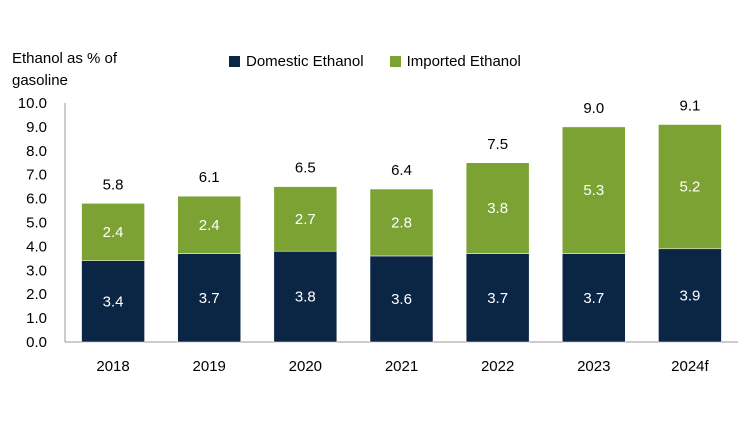 The height and width of the screenshot is (422, 750). I want to click on data-label-imported: 5.3, so click(593, 190).